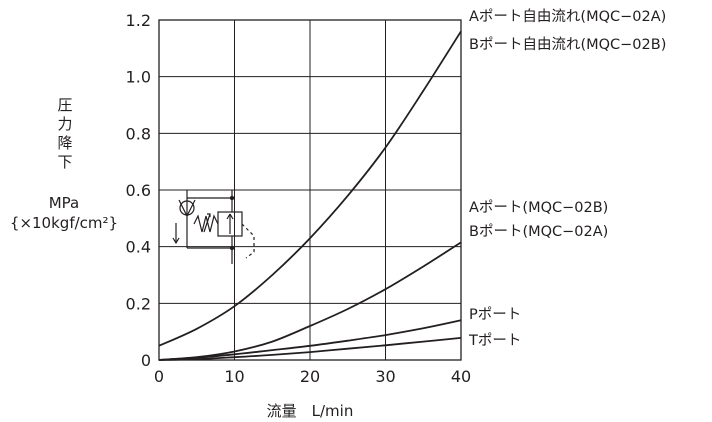 The height and width of the screenshot is (422, 712). Describe the element at coordinates (538, 231) in the screenshot. I see `series-label: Bポート(MQC−02A)` at that location.